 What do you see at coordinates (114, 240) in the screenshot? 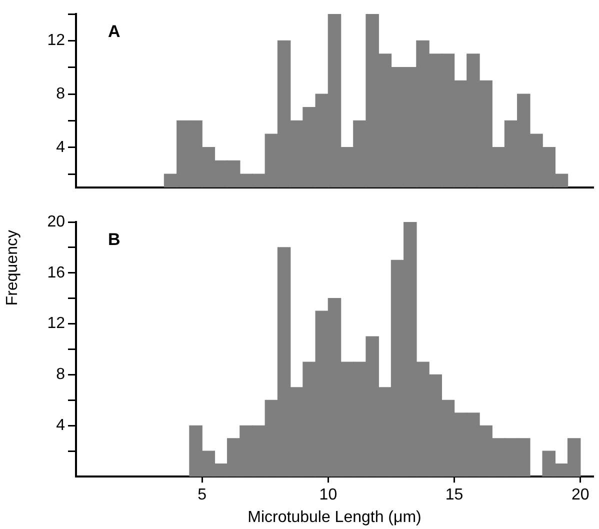
I see `text: B` at bounding box center [114, 240].